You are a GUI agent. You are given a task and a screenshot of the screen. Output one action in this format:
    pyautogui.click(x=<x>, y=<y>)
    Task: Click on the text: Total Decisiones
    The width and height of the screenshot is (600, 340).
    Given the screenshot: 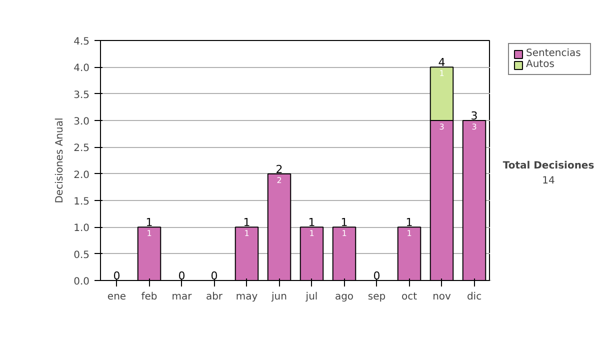 What is the action you would take?
    pyautogui.click(x=548, y=166)
    